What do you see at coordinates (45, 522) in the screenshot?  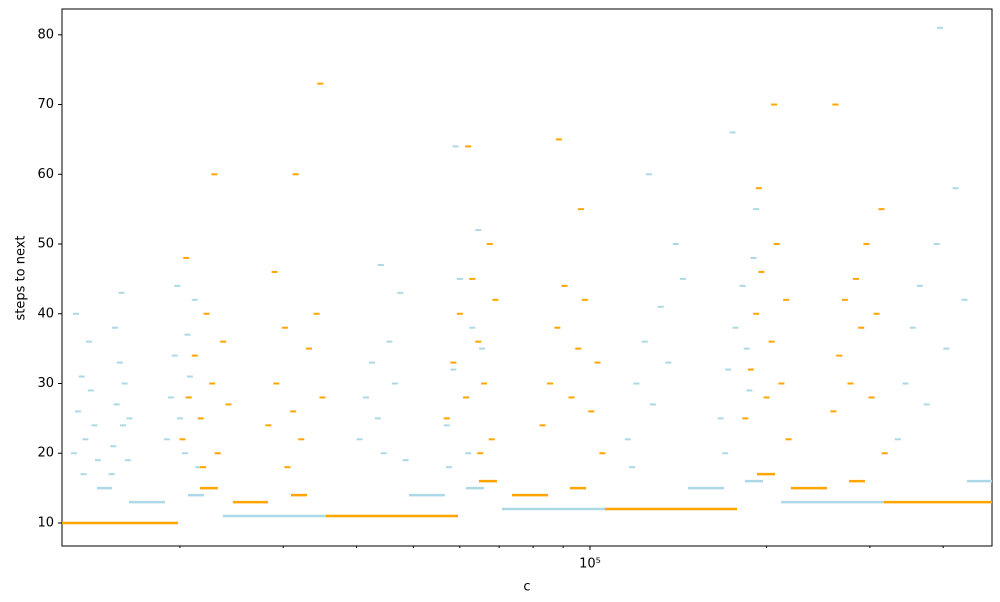 I see `y-tick-label: 10` at bounding box center [45, 522].